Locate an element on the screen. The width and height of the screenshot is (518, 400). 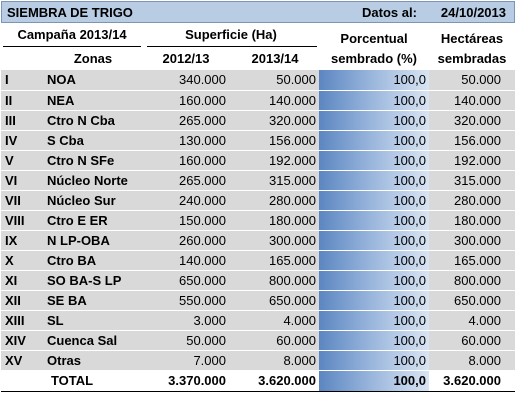
hectares-sown: 4.000 is located at coordinates (472, 320).